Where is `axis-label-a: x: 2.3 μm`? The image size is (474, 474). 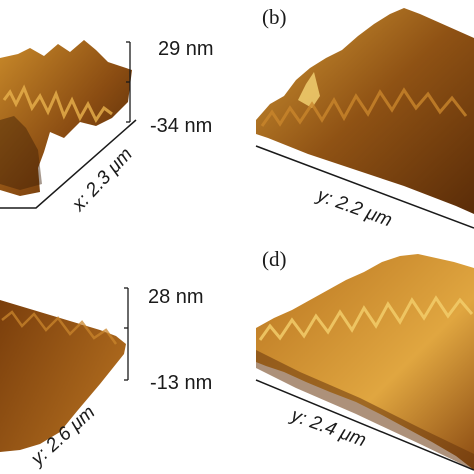 axis-label-a: x: 2.3 μm is located at coordinates (102, 180).